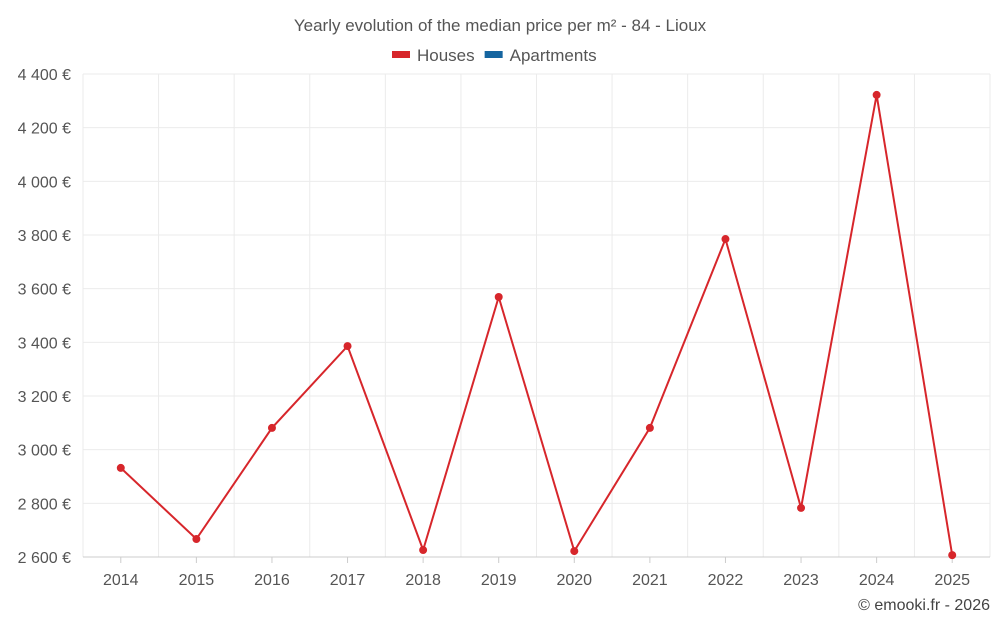  Describe the element at coordinates (197, 580) in the screenshot. I see `x-tick-label: 2015` at that location.